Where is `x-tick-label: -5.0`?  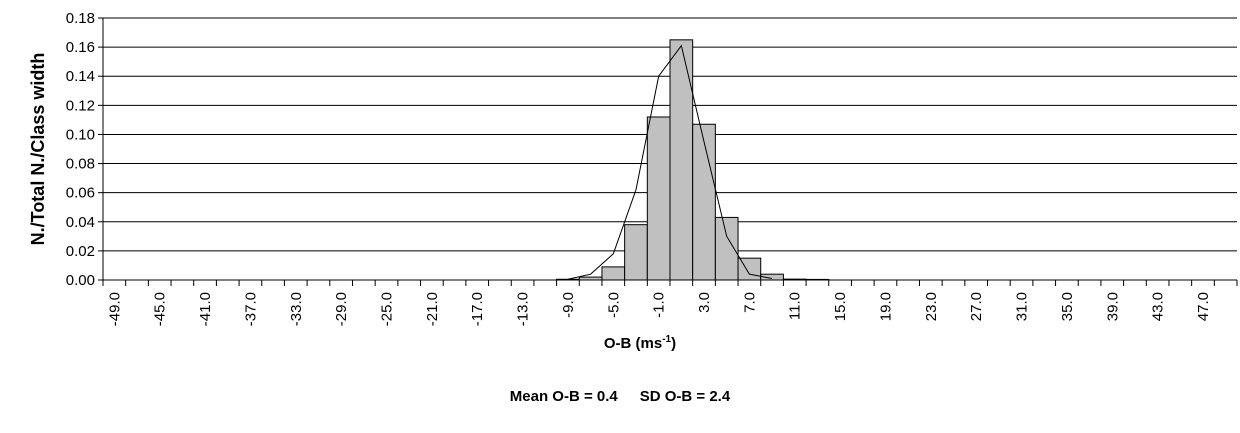
x-tick-label: -5.0 is located at coordinates (613, 305).